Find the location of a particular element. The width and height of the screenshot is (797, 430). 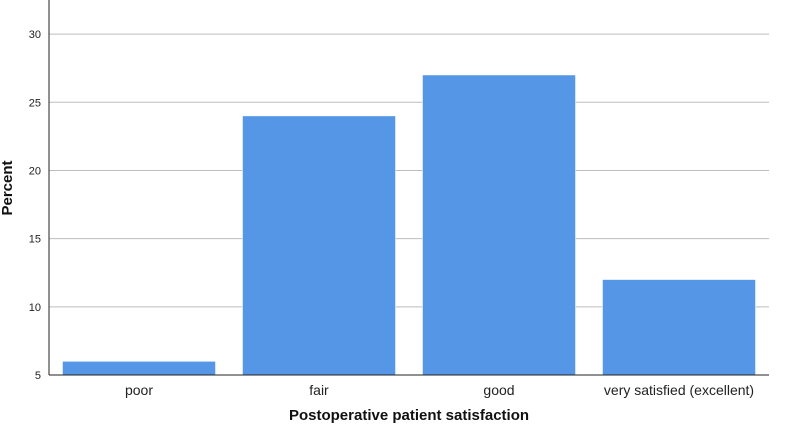

y-tick-label: 25 is located at coordinates (35, 103).